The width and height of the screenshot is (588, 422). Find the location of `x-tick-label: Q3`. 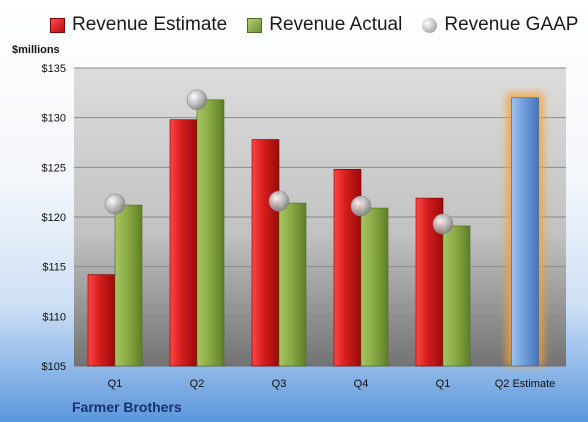

x-tick-label: Q3 is located at coordinates (279, 384).